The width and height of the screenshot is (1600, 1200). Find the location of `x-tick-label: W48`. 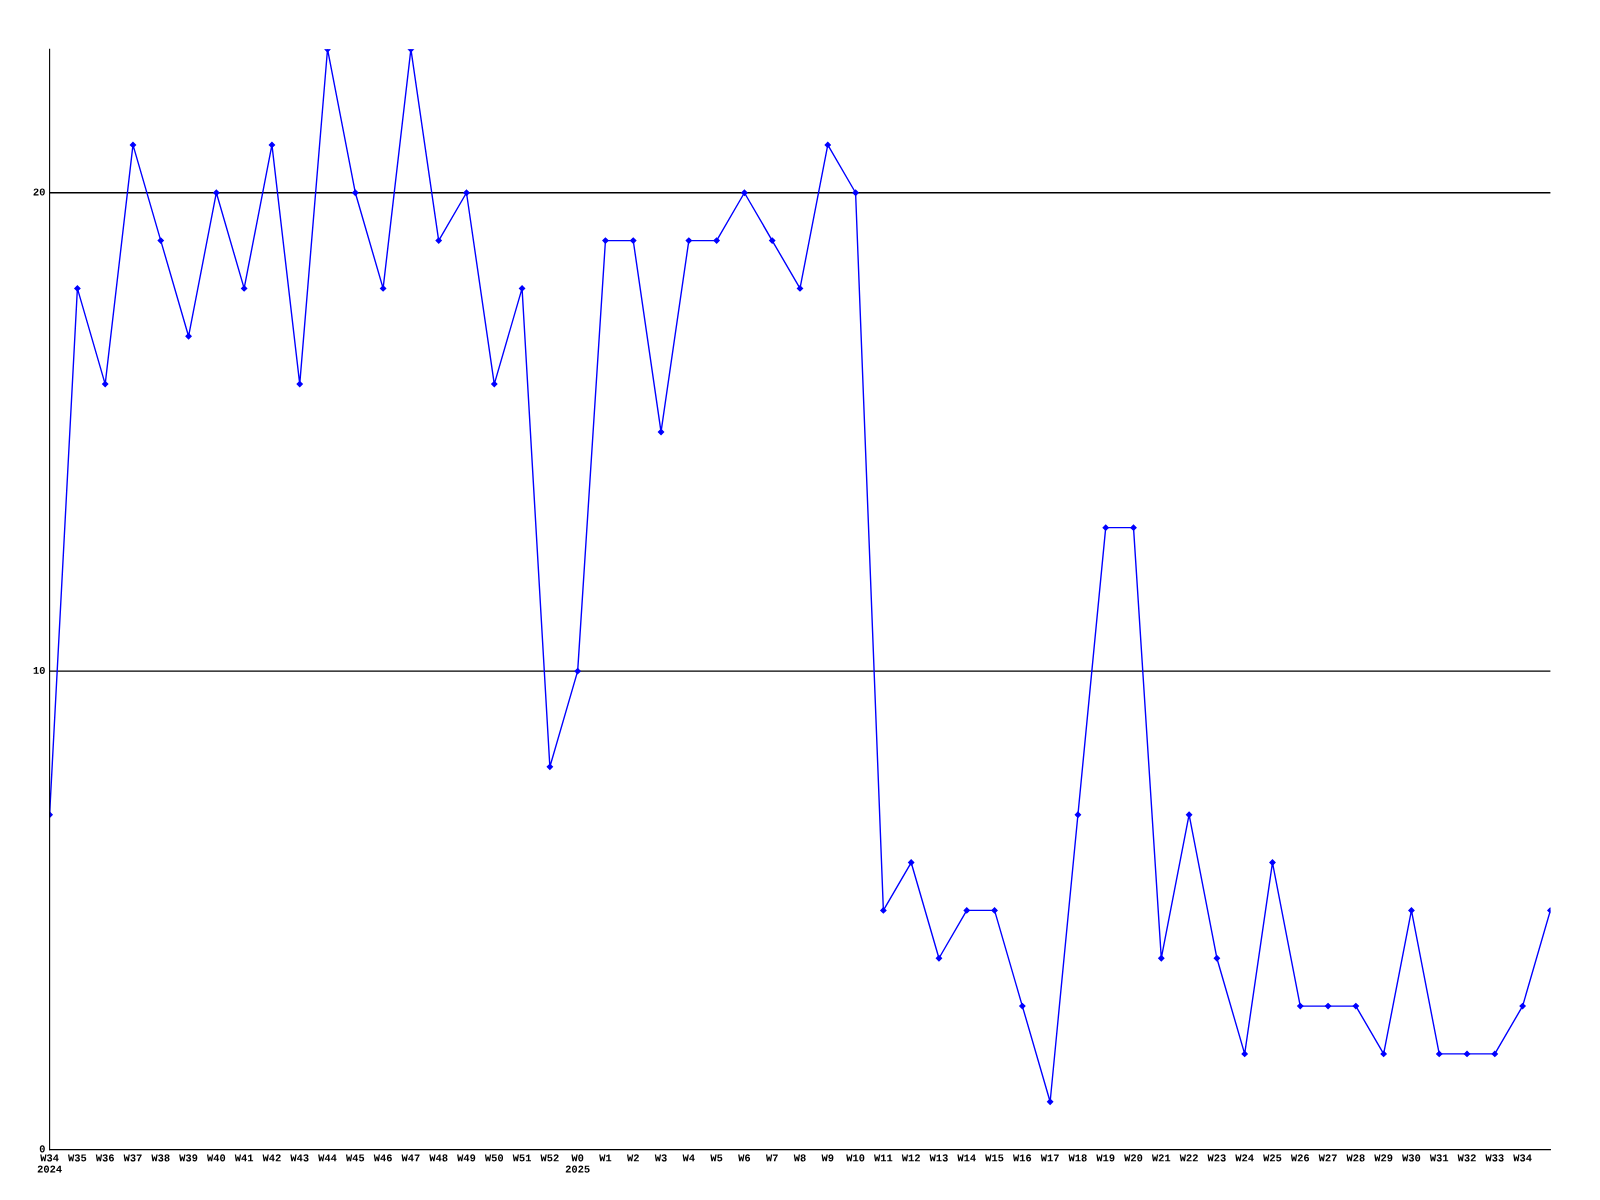

x-tick-label: W48 is located at coordinates (438, 1158).